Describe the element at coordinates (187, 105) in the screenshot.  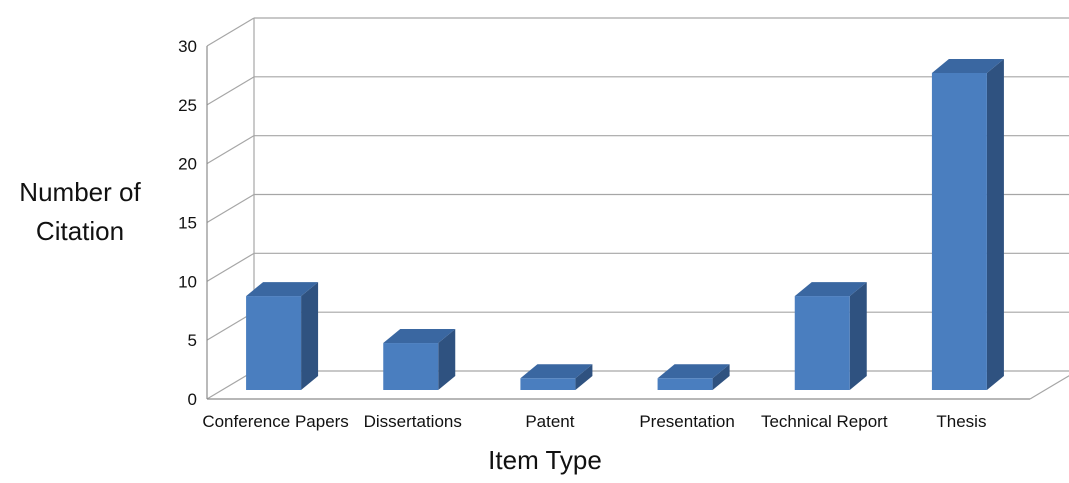
I see `y-tick-label: 25` at that location.